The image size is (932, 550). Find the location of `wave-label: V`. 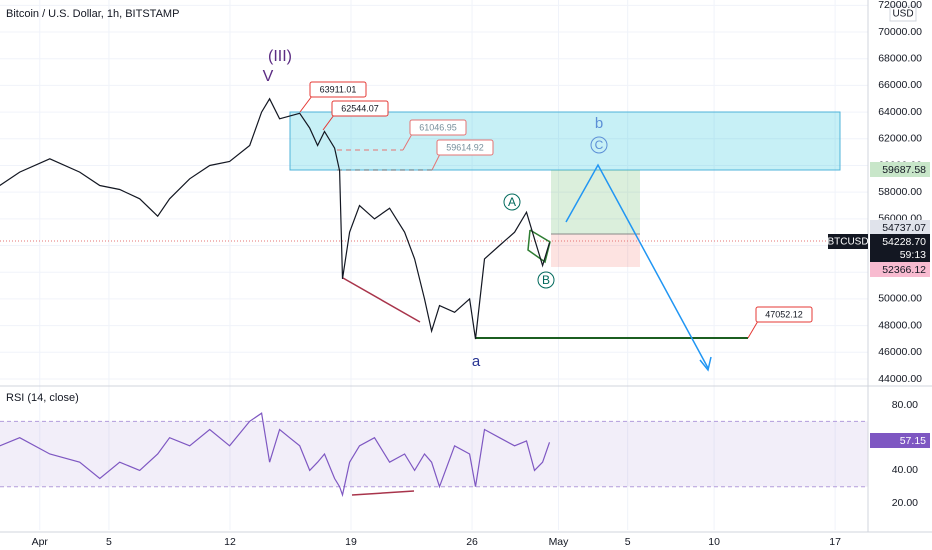

wave-label: V is located at coordinates (268, 76).